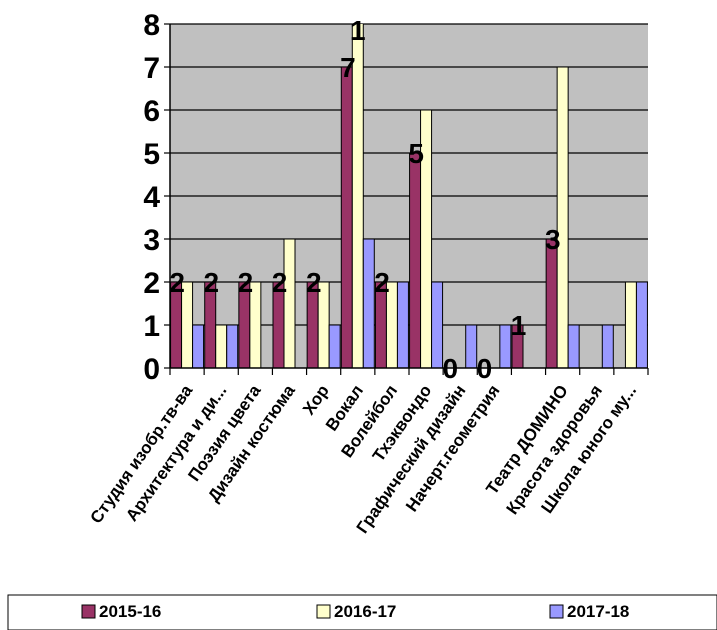 The image size is (717, 630). Describe the element at coordinates (151, 283) in the screenshot. I see `y-tick-label: 2` at that location.